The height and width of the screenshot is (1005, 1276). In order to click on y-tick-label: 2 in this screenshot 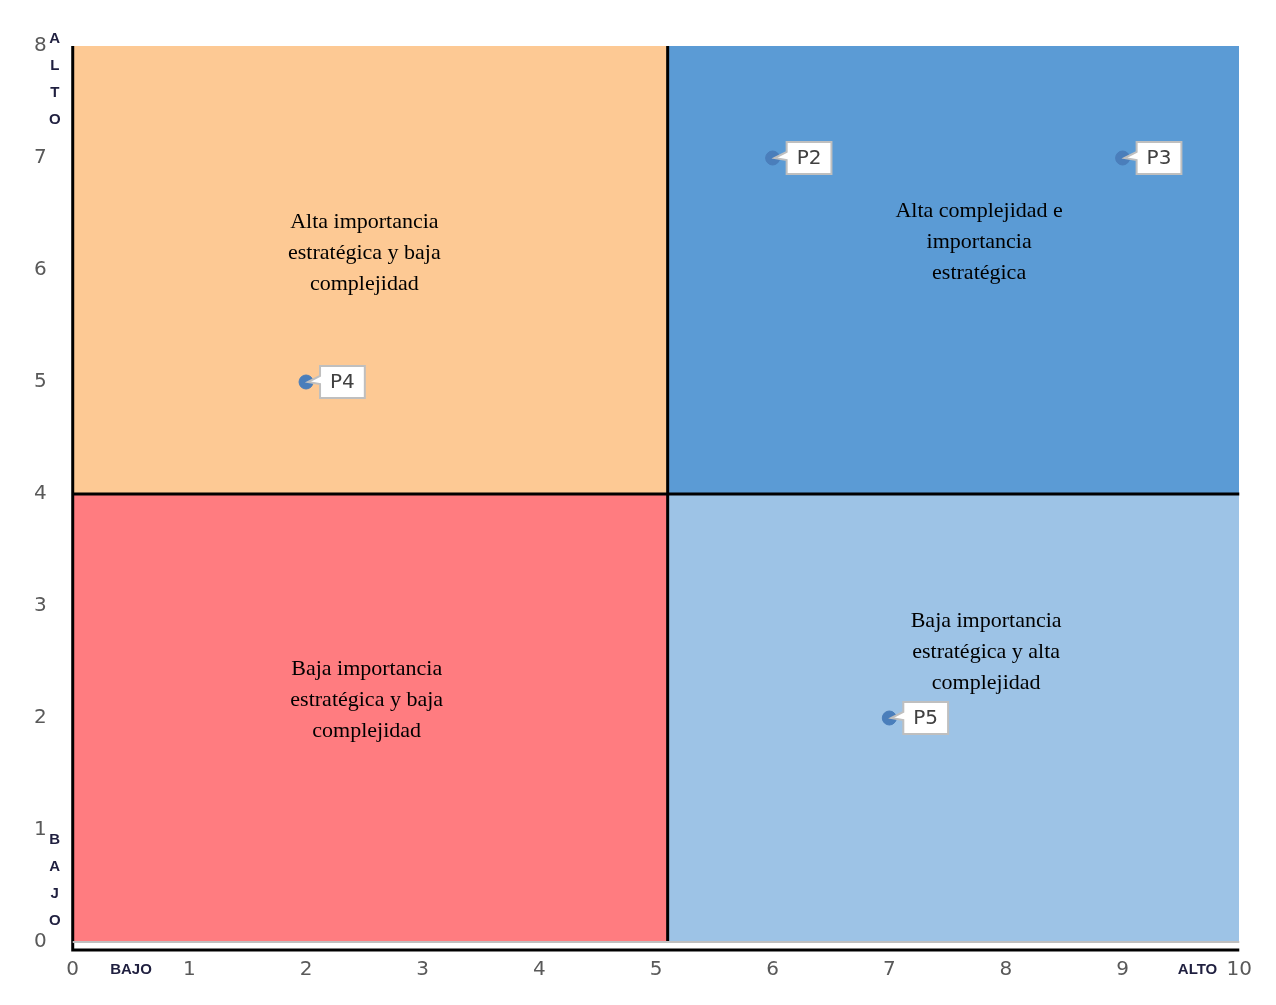, I will do `click(40, 716)`.